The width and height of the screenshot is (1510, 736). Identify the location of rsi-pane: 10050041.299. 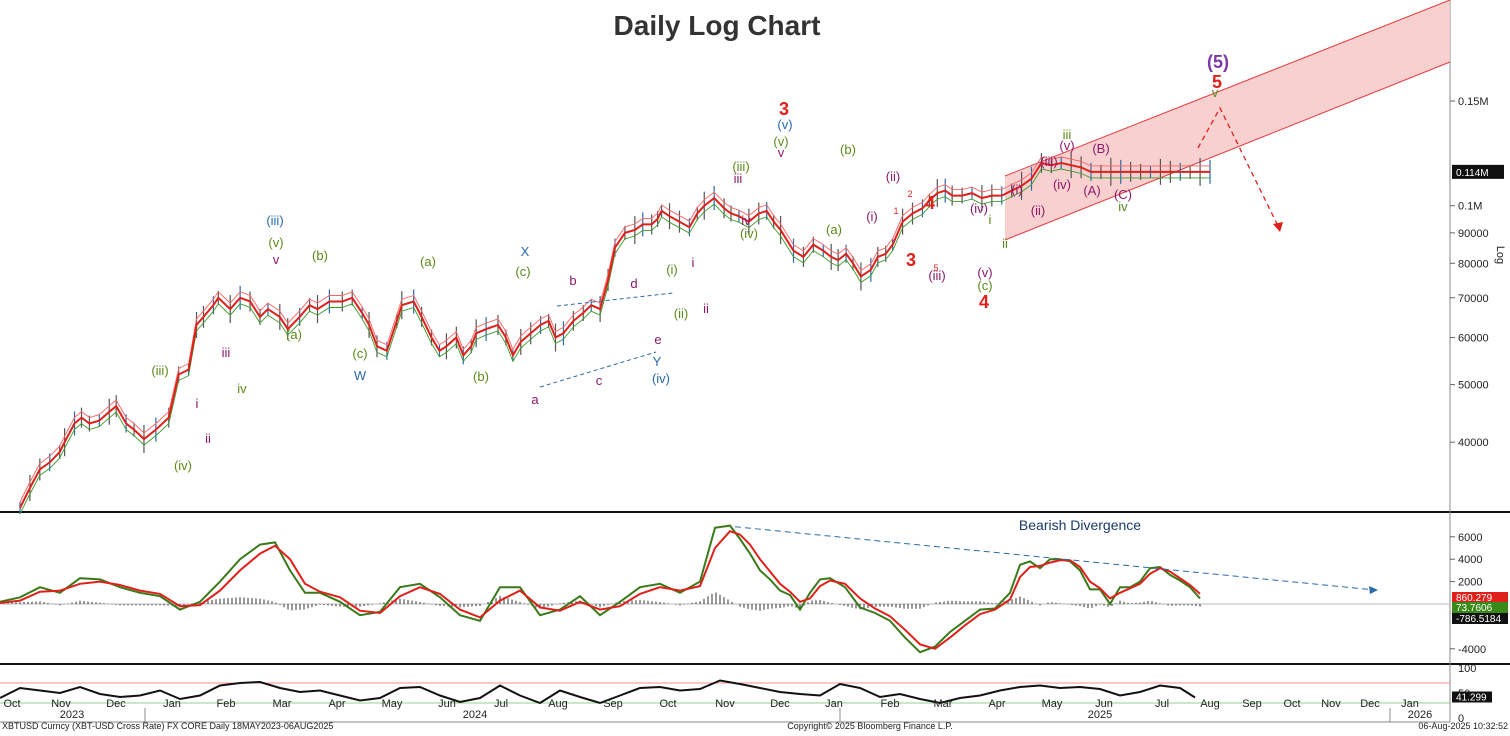
(746, 694).